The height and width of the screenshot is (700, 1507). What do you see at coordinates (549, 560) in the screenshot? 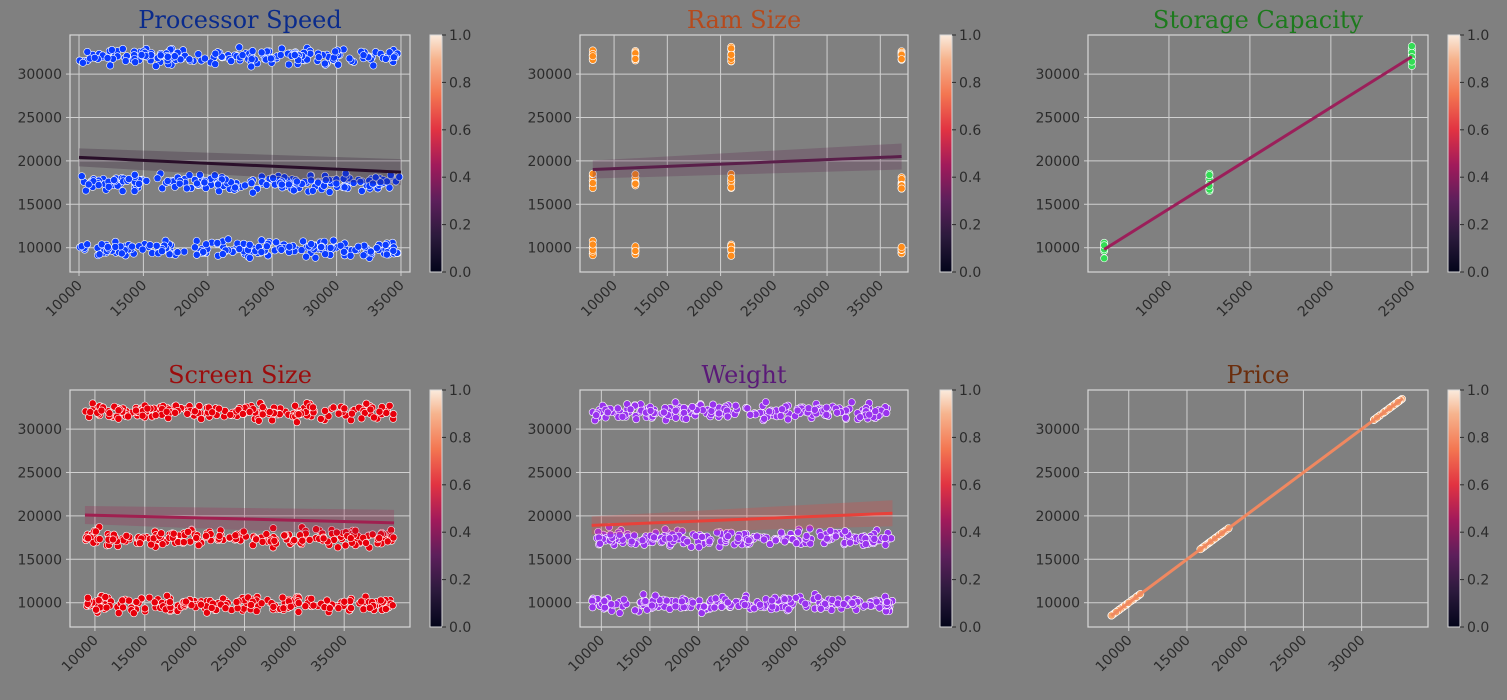
I see `y-tick-label: 15000` at bounding box center [549, 560].